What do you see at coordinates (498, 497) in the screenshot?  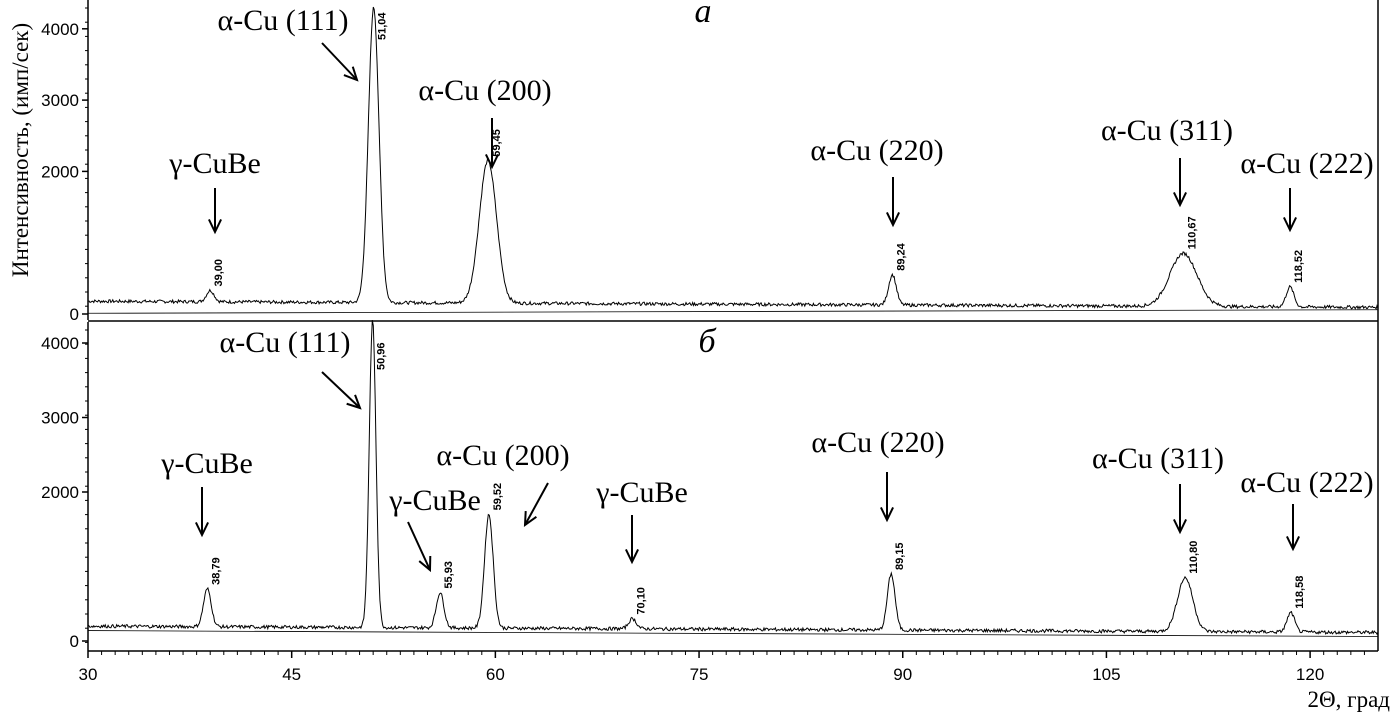 I see `peak-value-label: 59,52` at bounding box center [498, 497].